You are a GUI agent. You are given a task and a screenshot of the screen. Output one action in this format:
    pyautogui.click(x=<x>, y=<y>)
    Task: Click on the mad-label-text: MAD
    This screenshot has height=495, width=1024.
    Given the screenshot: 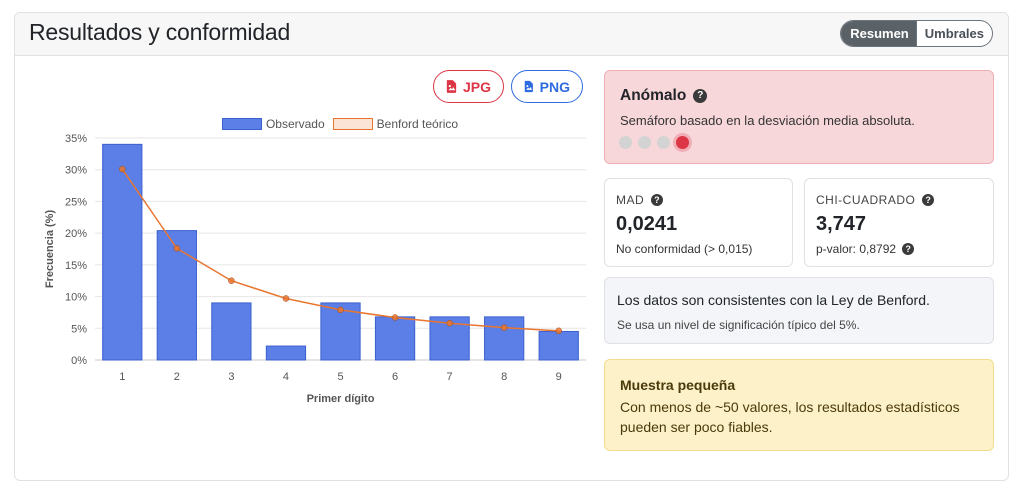 What is the action you would take?
    pyautogui.click(x=630, y=200)
    